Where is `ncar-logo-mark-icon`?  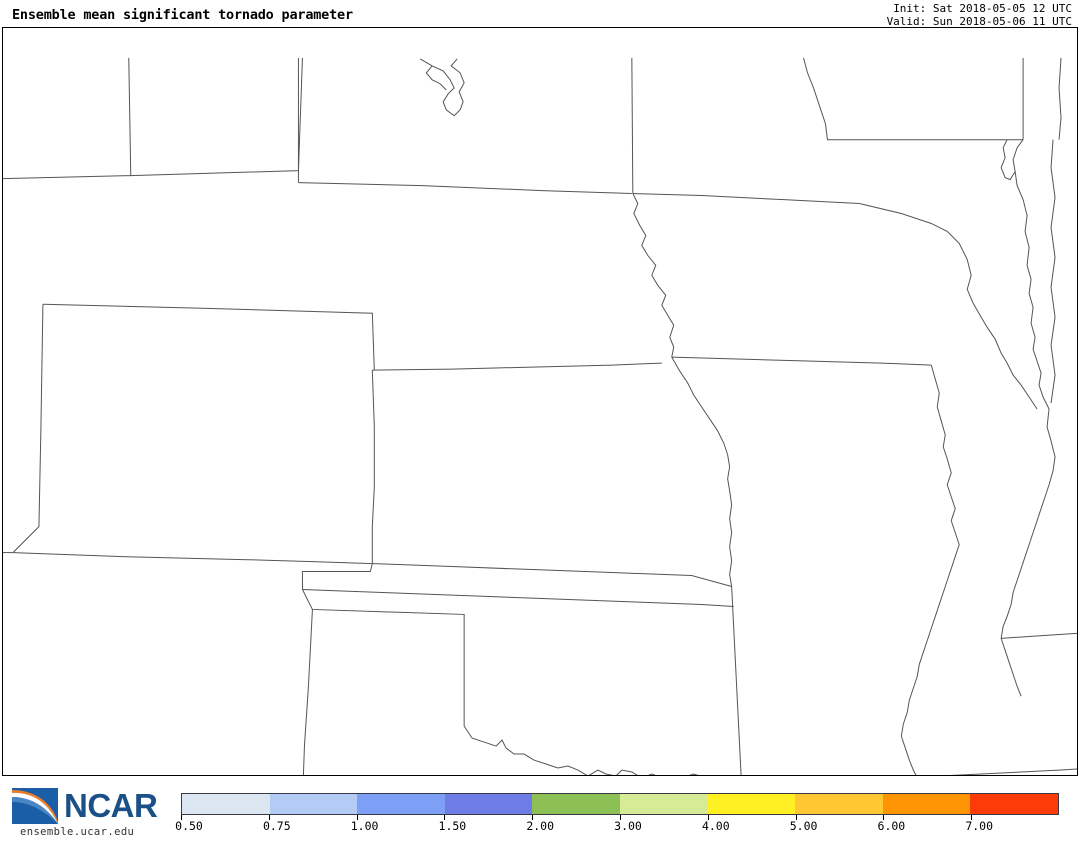
ncar-logo-mark-icon is located at coordinates (37, 806).